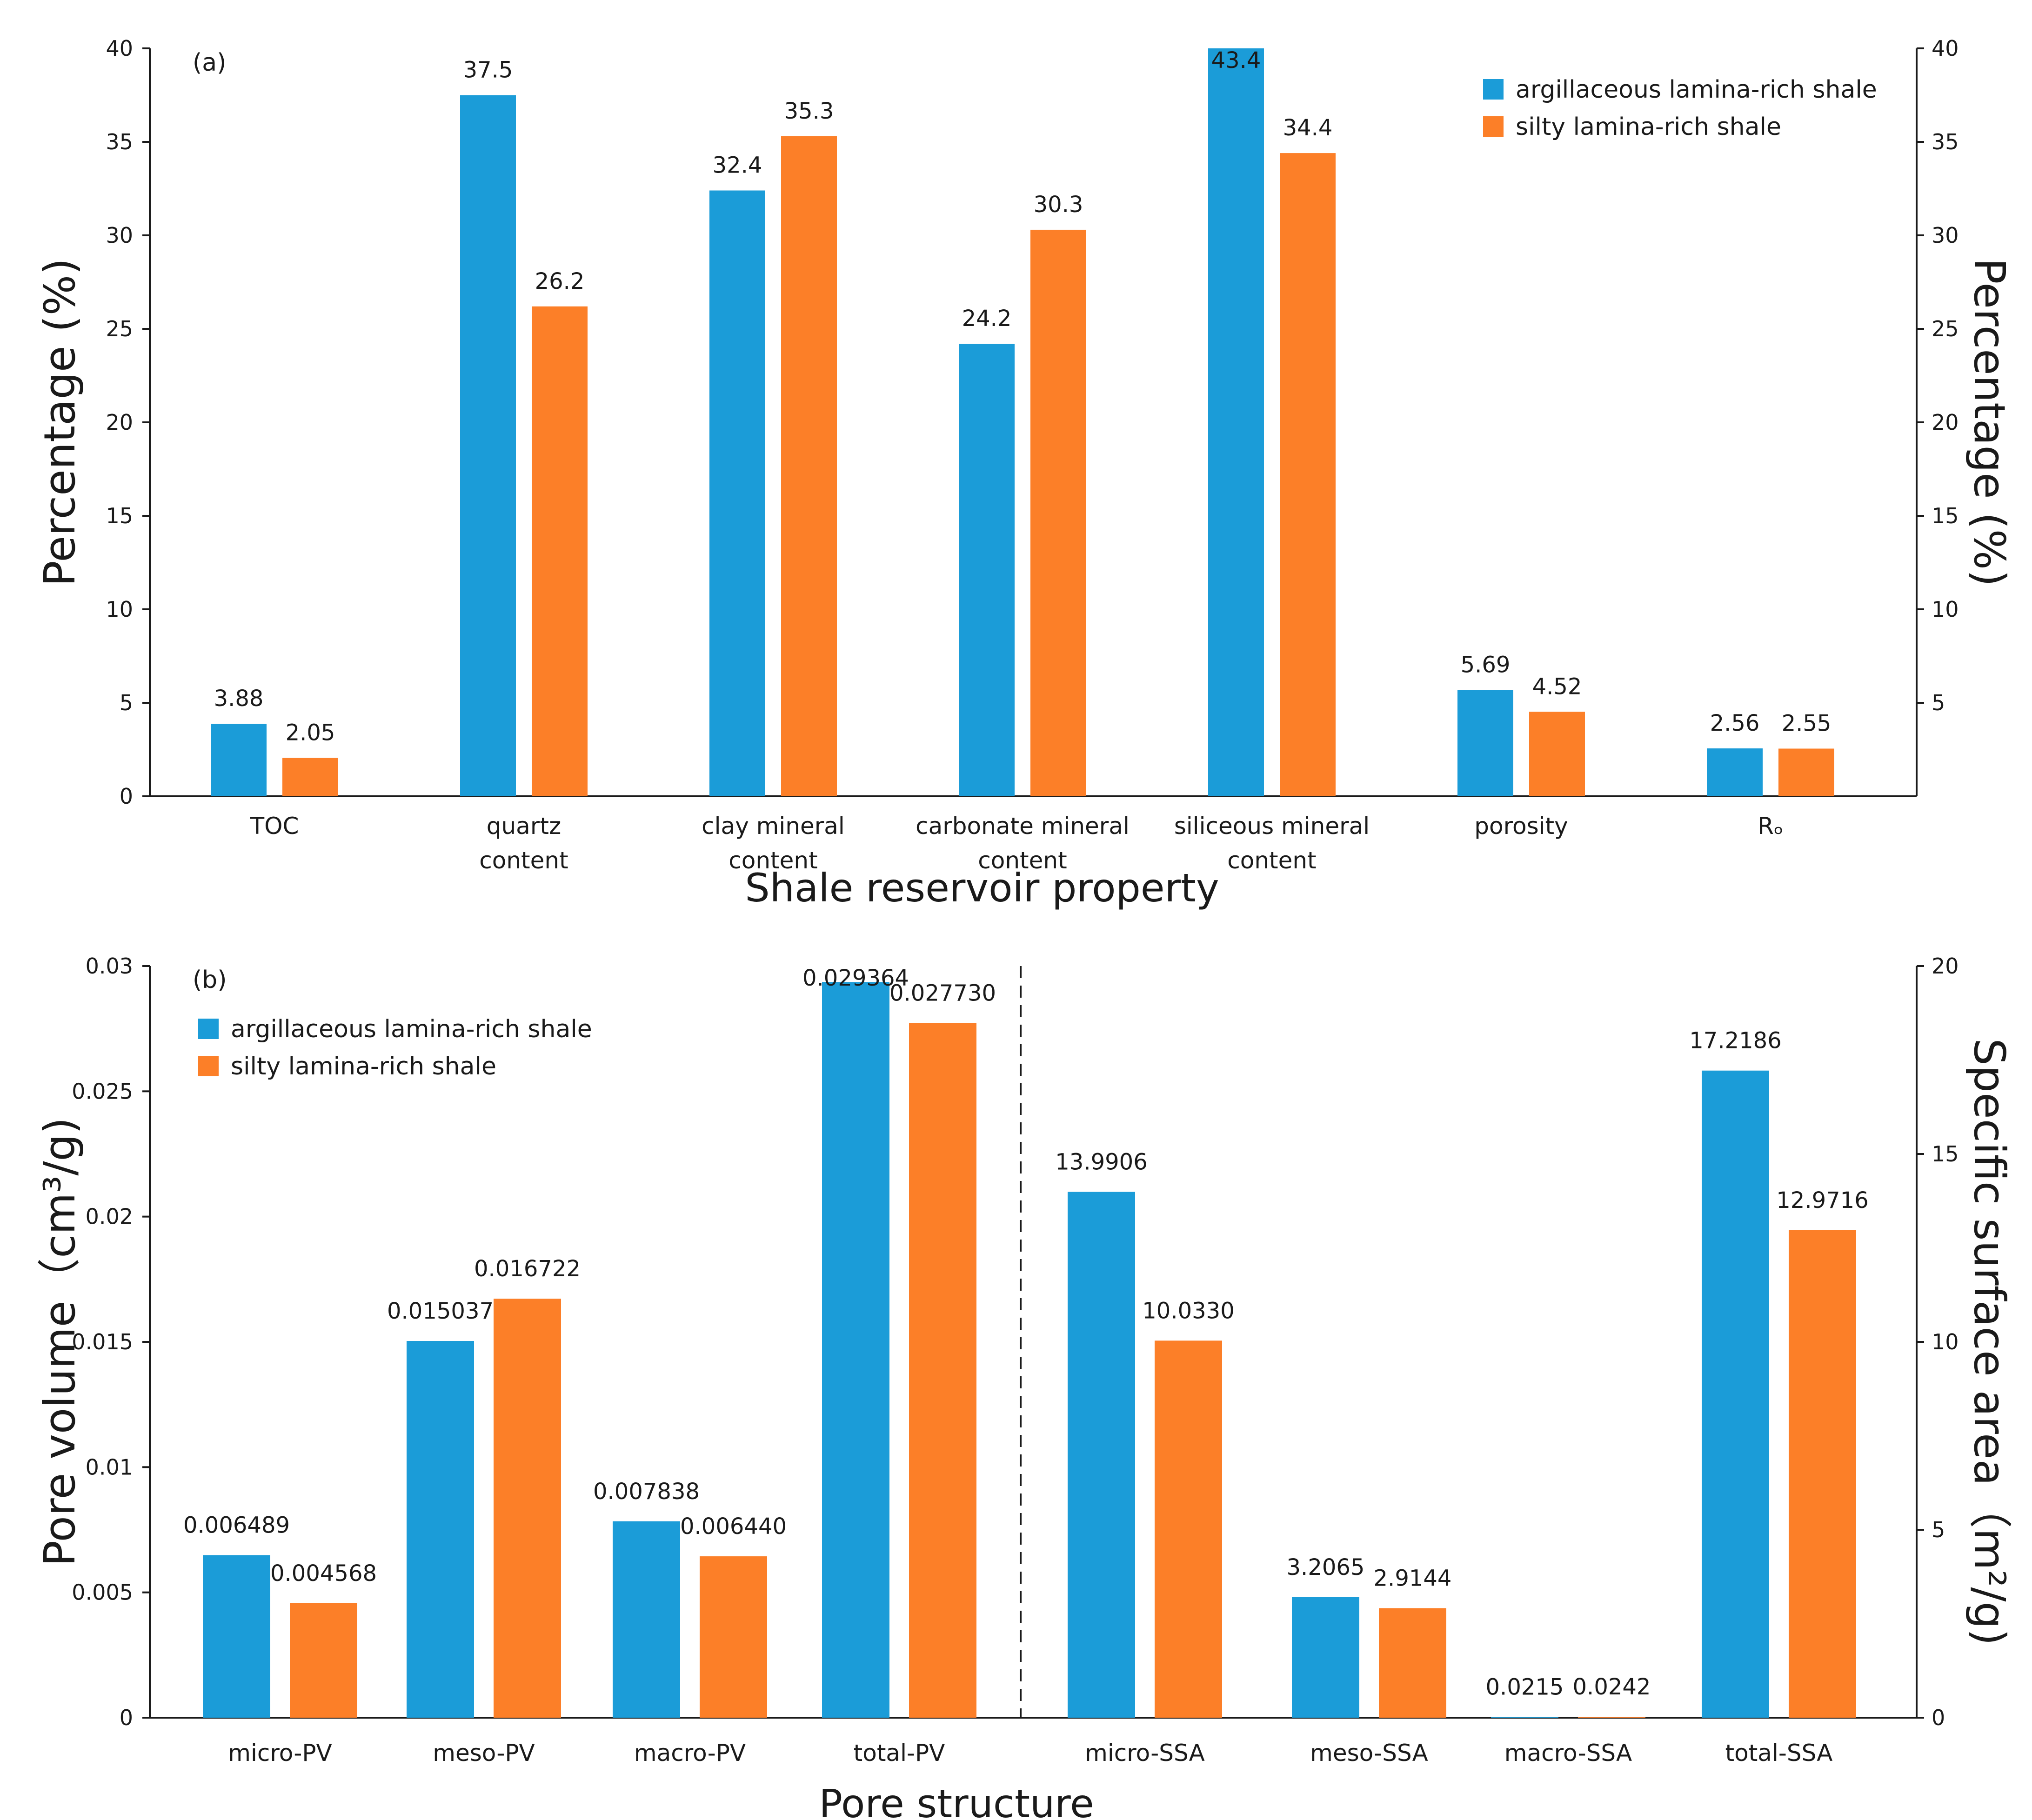 This screenshot has height=1820, width=2032. What do you see at coordinates (957, 1800) in the screenshot?
I see `x-axis-title: Pore structure` at bounding box center [957, 1800].